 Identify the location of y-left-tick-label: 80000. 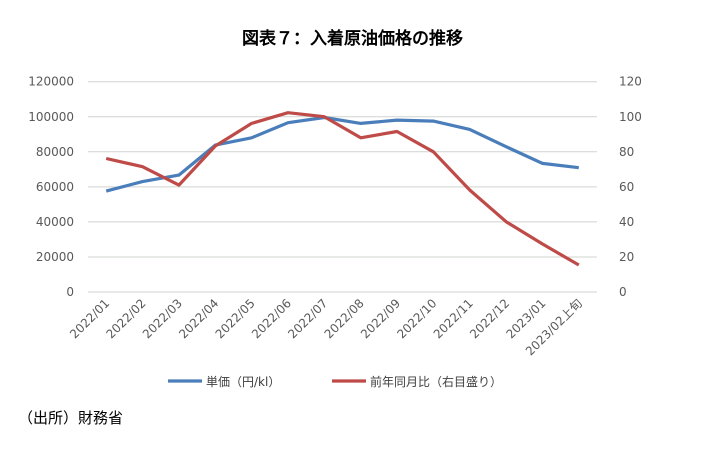
(55, 152).